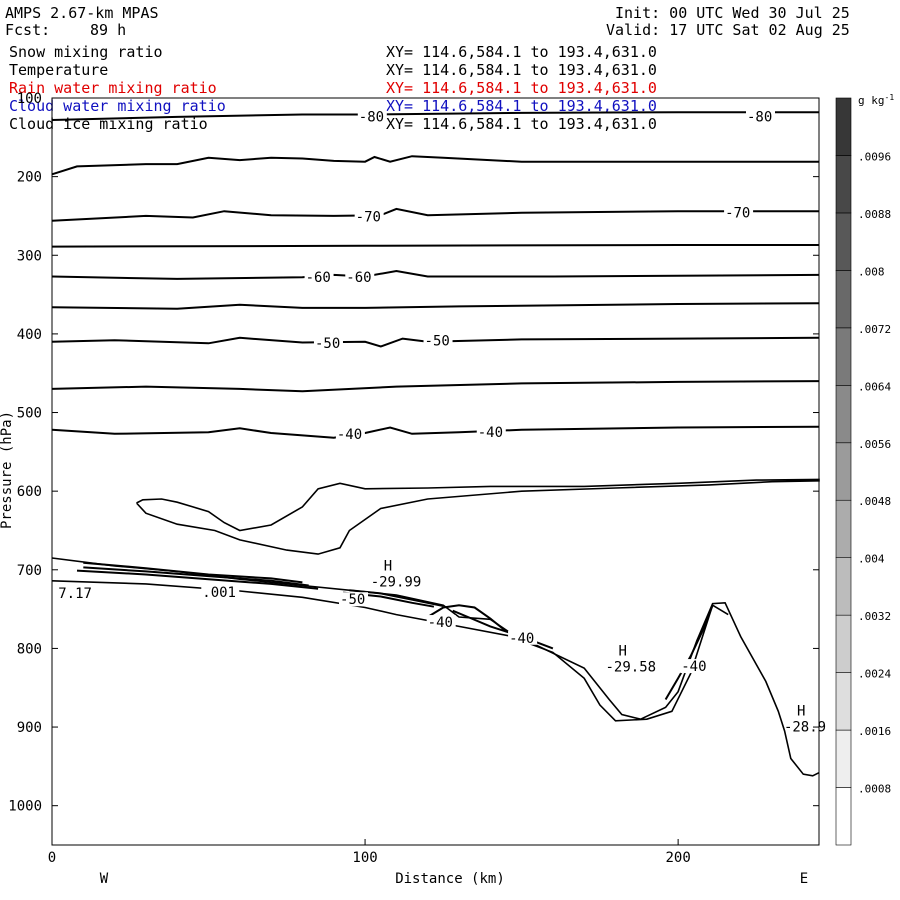 The image size is (900, 900). I want to click on contour-label: .001, so click(219, 593).